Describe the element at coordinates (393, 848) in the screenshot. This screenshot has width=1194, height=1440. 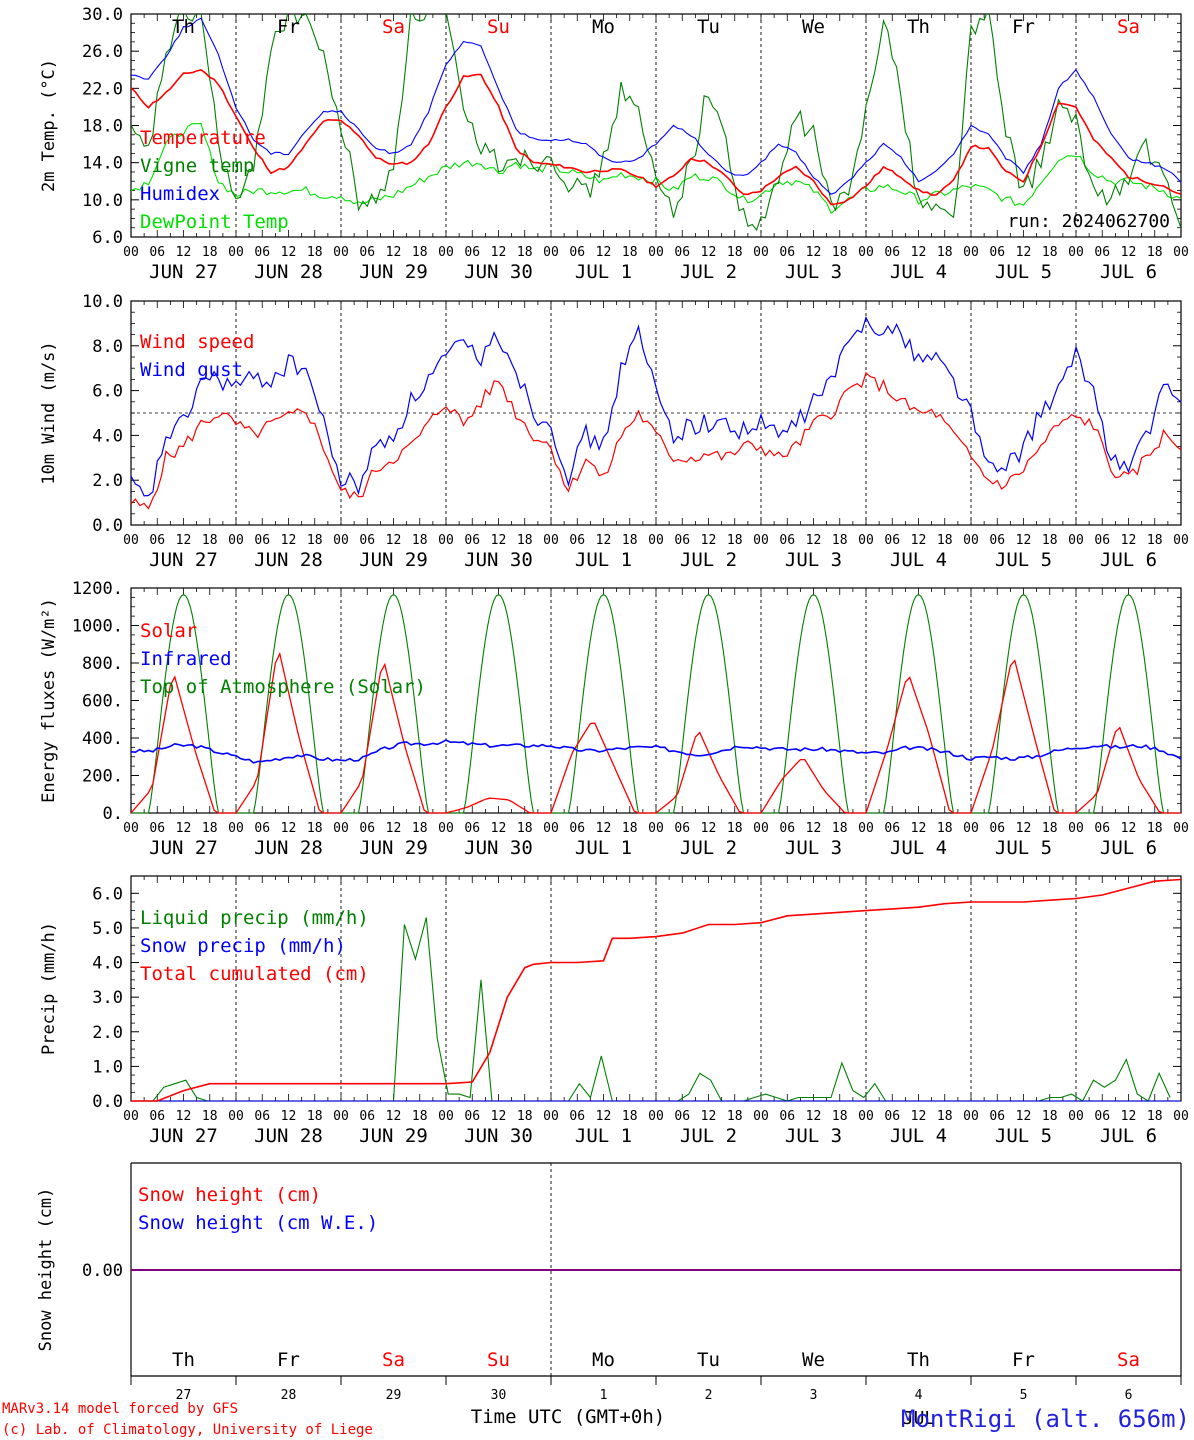
I see `date-label: JUN 29` at that location.